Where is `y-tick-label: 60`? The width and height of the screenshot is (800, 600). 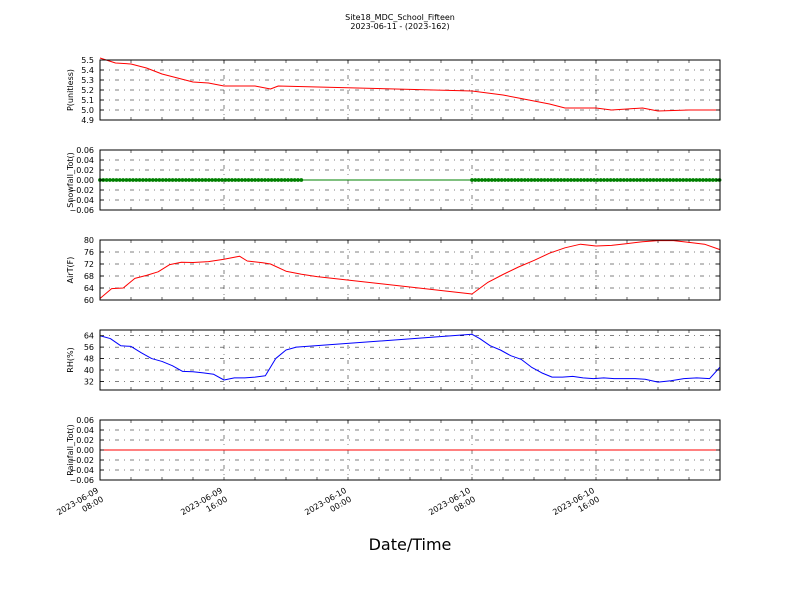
y-tick-label: 60 is located at coordinates (89, 300).